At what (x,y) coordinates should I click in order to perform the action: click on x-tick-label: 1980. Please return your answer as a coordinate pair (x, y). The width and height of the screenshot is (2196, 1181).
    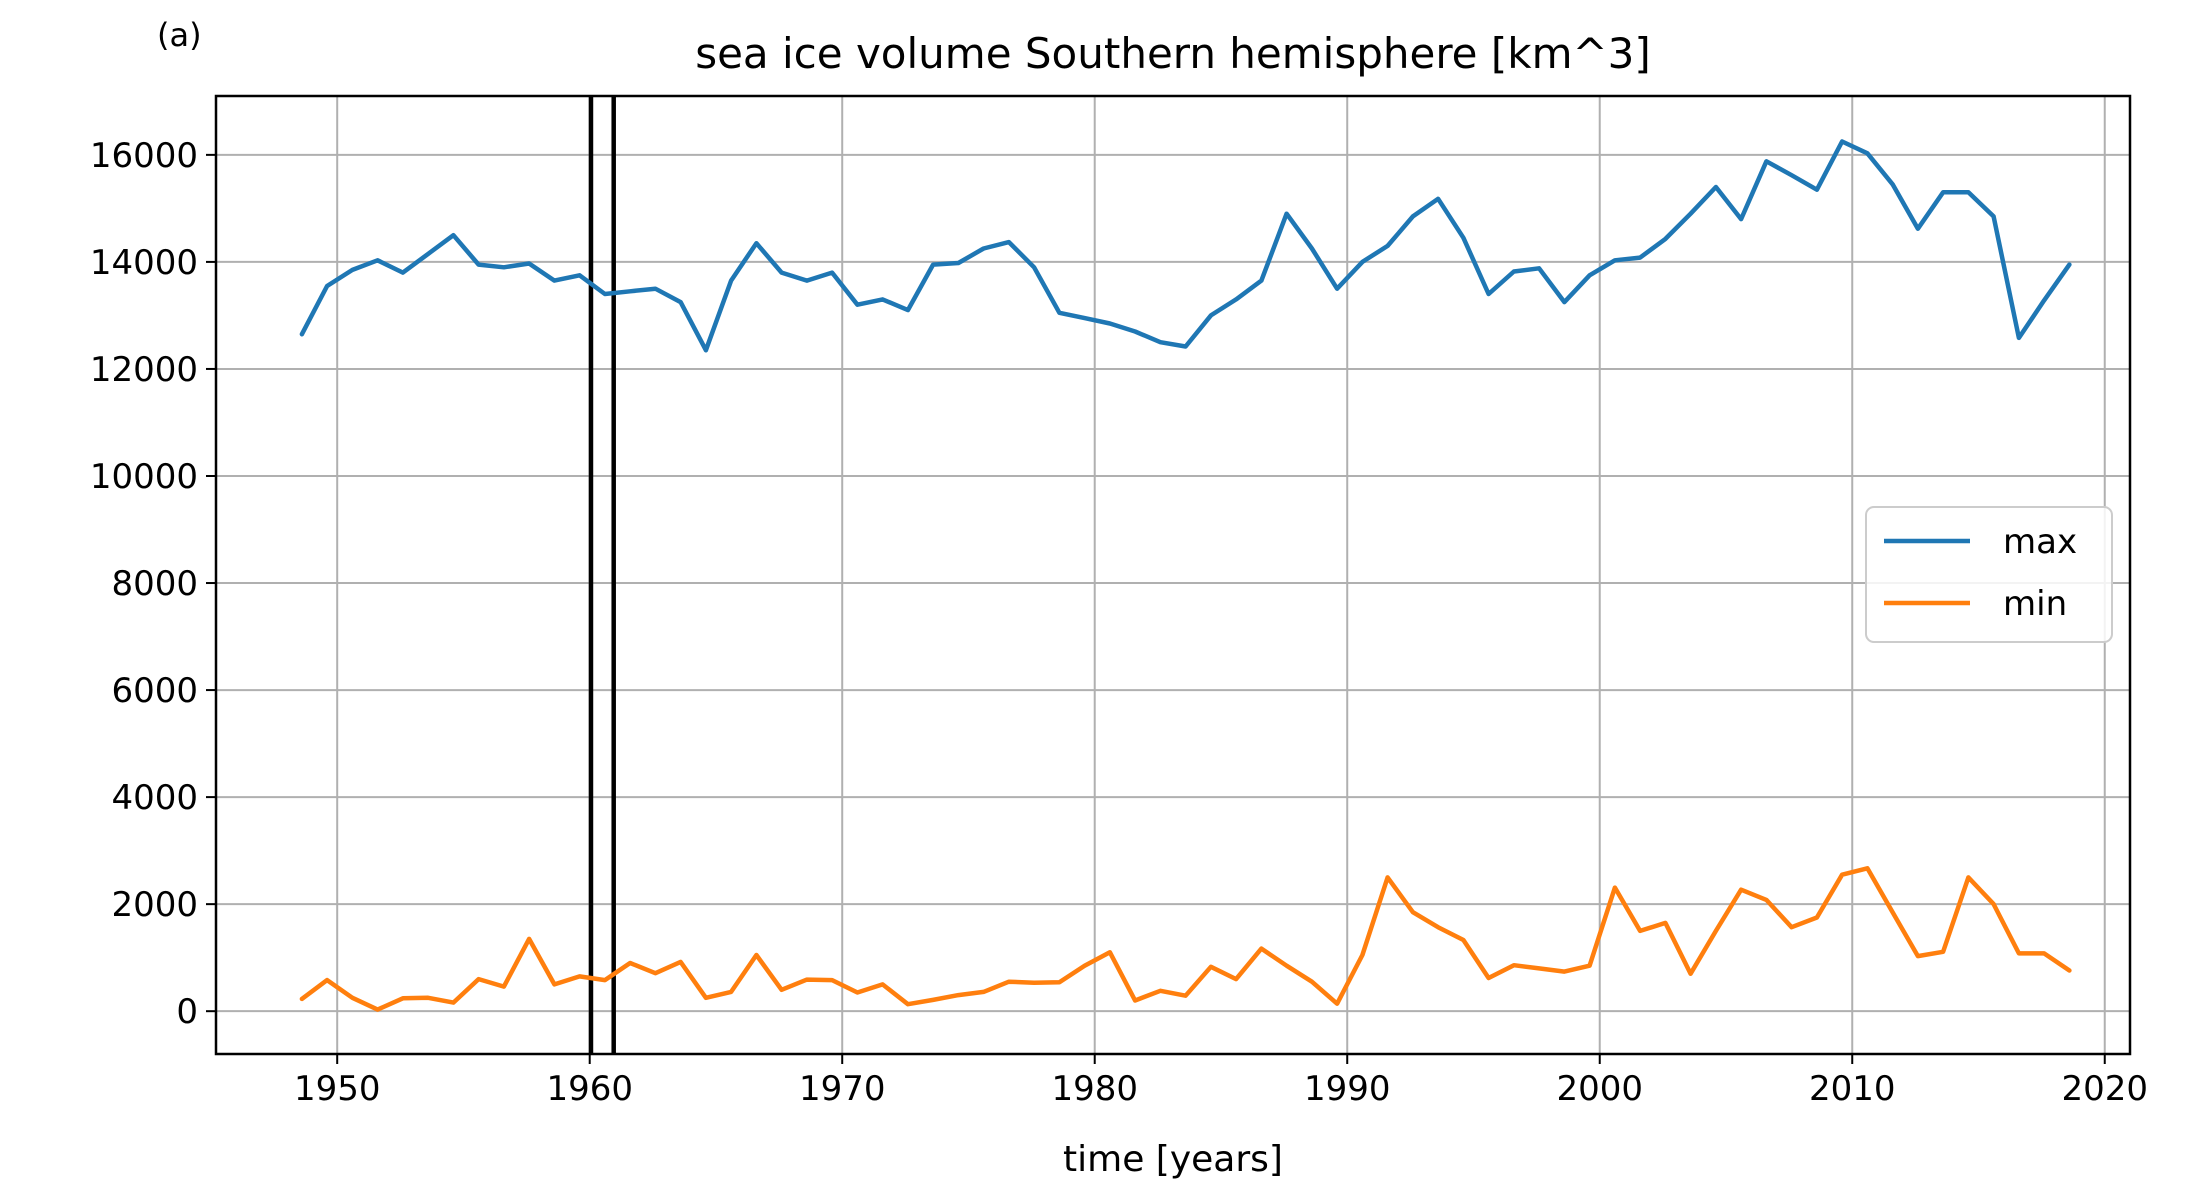
    Looking at the image, I should click on (1094, 1089).